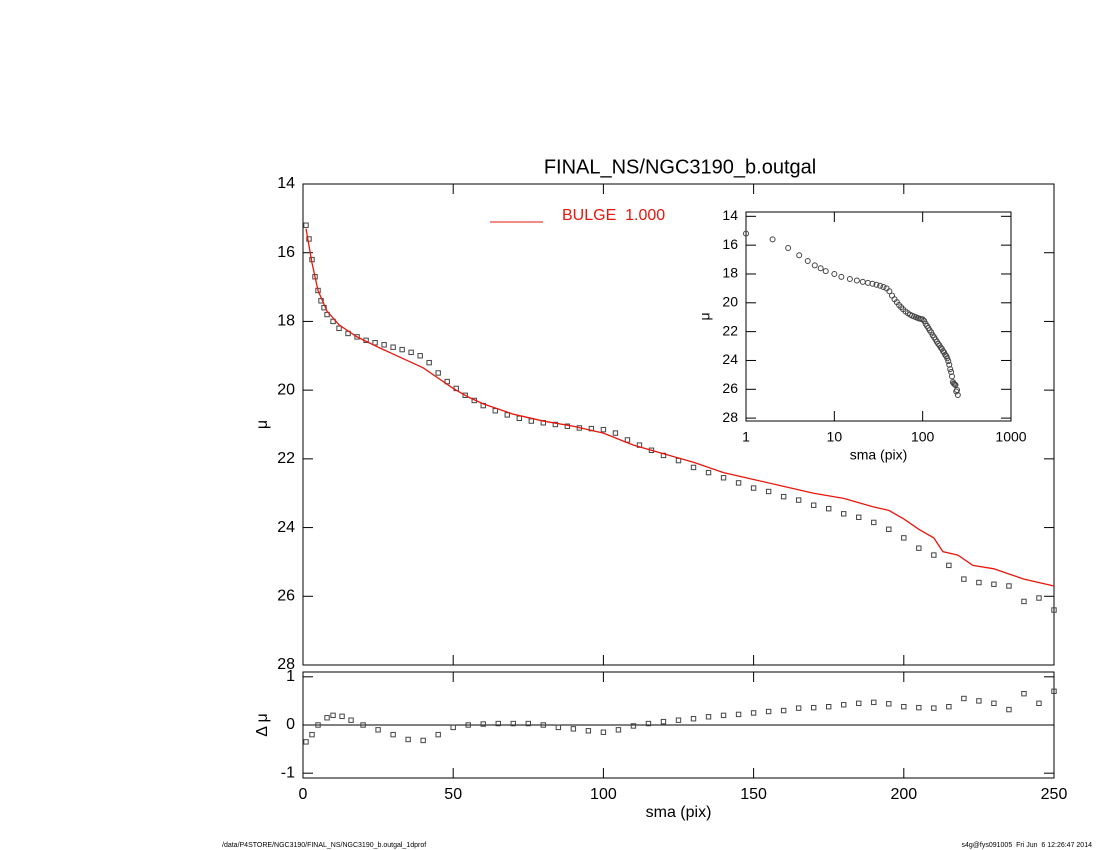 The height and width of the screenshot is (850, 1100). Describe the element at coordinates (613, 215) in the screenshot. I see `legend-label: BULGE 1.000` at that location.